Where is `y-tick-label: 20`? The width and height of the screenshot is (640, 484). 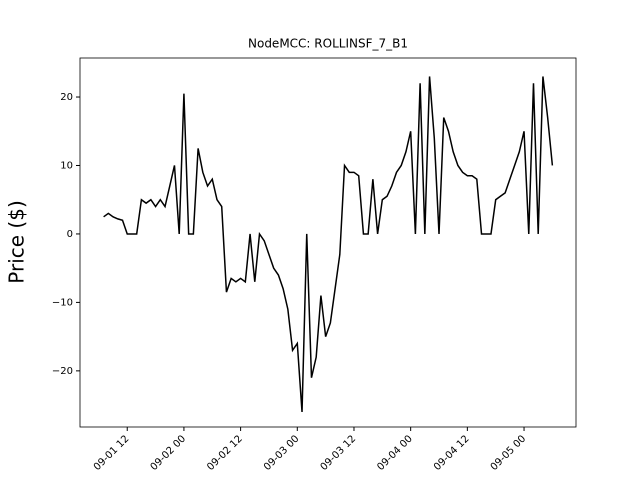 y-tick-label: 20 is located at coordinates (66, 97).